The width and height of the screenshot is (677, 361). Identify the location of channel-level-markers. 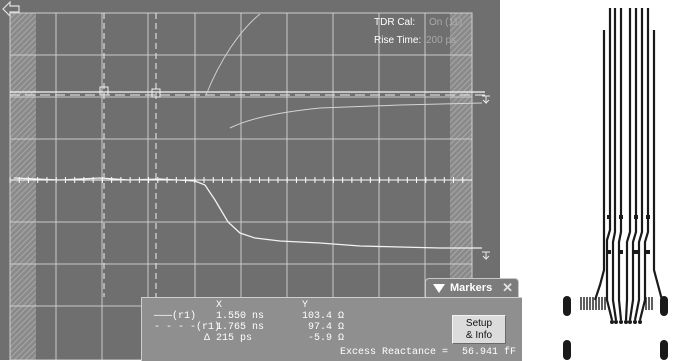
(486, 178).